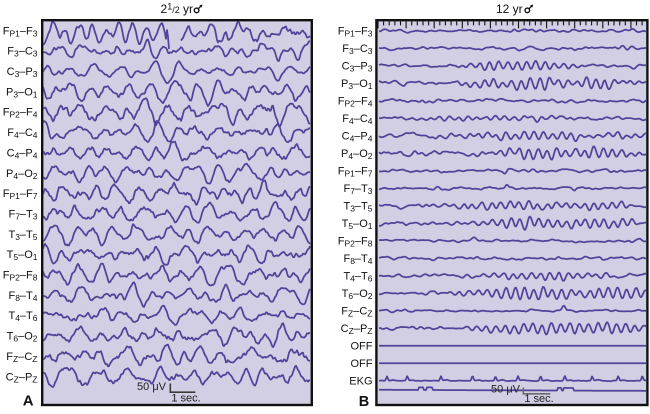  Describe the element at coordinates (28, 401) in the screenshot. I see `svg-text: A` at that location.